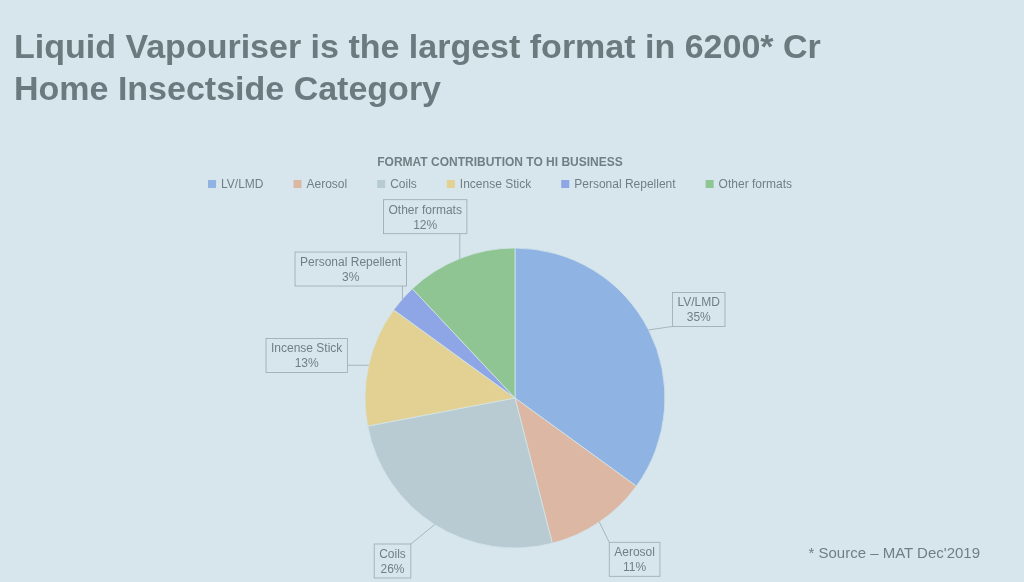 The height and width of the screenshot is (582, 1024). I want to click on data-label: 35%, so click(699, 317).